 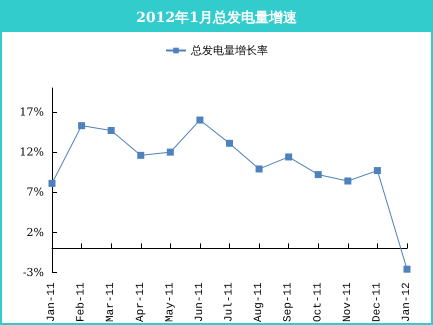 What do you see at coordinates (35, 192) in the screenshot?
I see `y-tick-label: 7%` at bounding box center [35, 192].